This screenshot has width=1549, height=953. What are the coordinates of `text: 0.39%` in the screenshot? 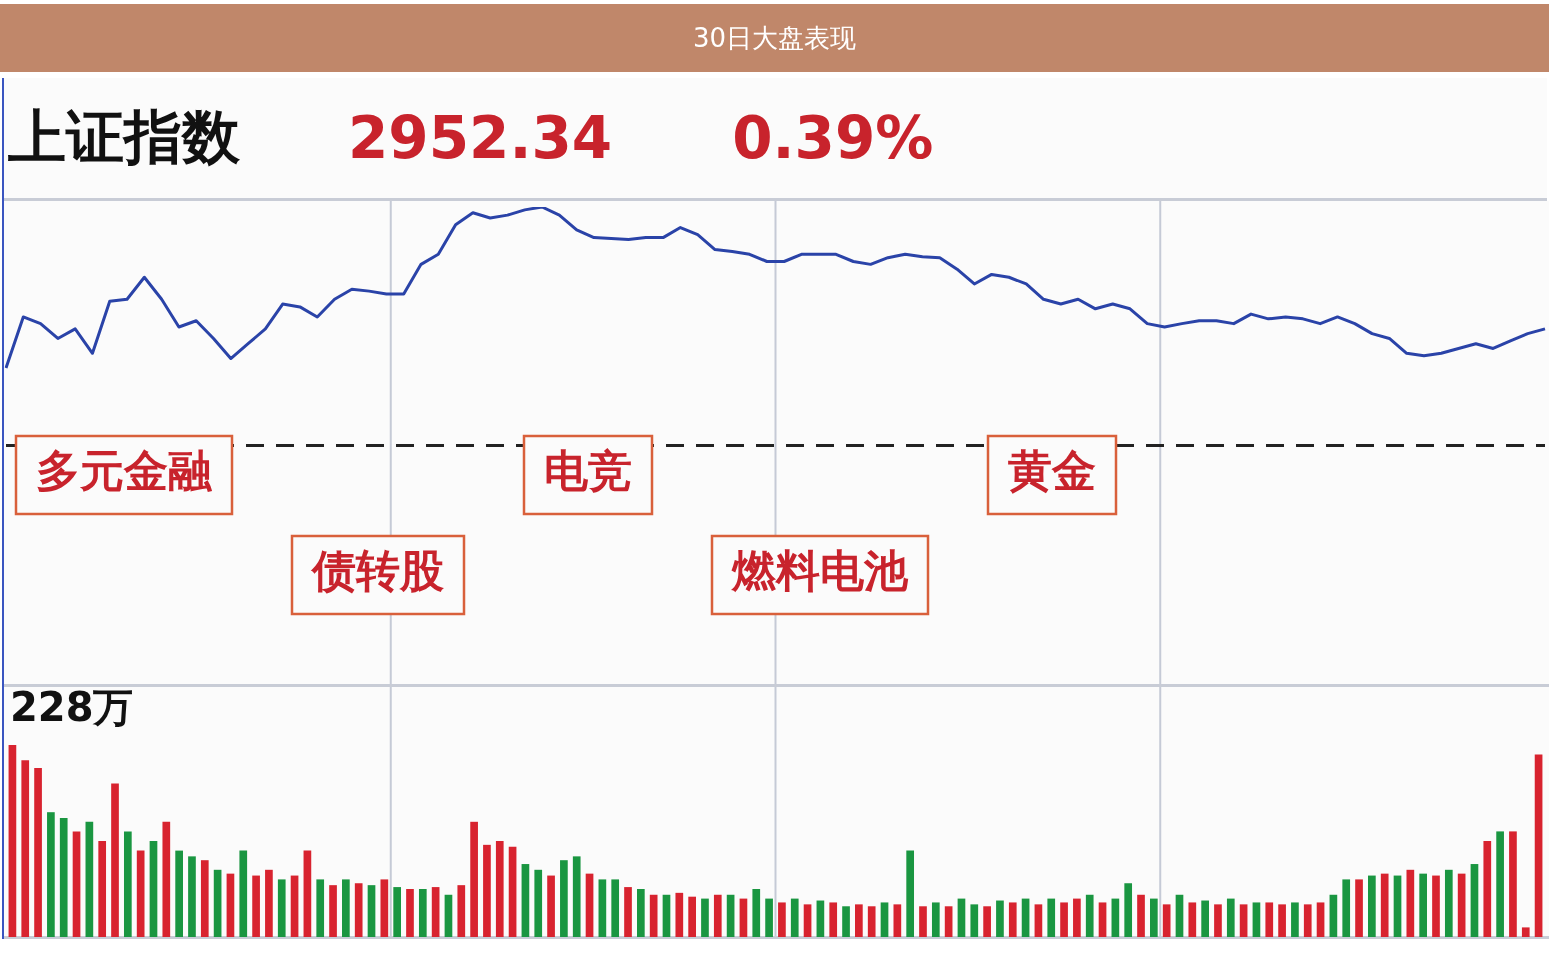 It's located at (833, 138).